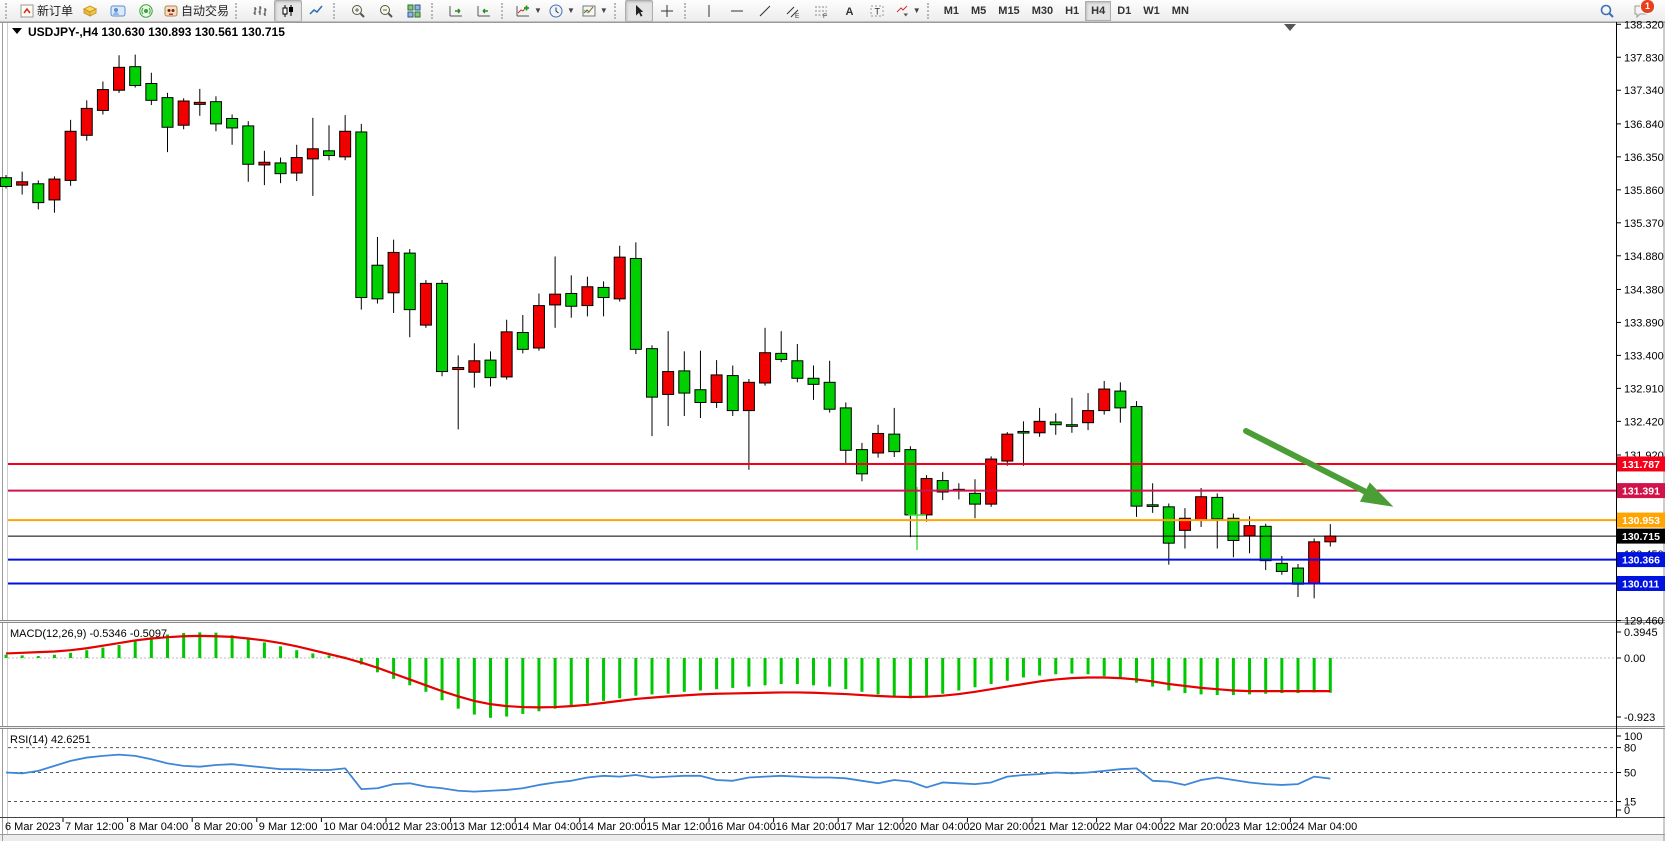 Image resolution: width=1665 pixels, height=841 pixels. I want to click on hline-icon, so click(737, 11).